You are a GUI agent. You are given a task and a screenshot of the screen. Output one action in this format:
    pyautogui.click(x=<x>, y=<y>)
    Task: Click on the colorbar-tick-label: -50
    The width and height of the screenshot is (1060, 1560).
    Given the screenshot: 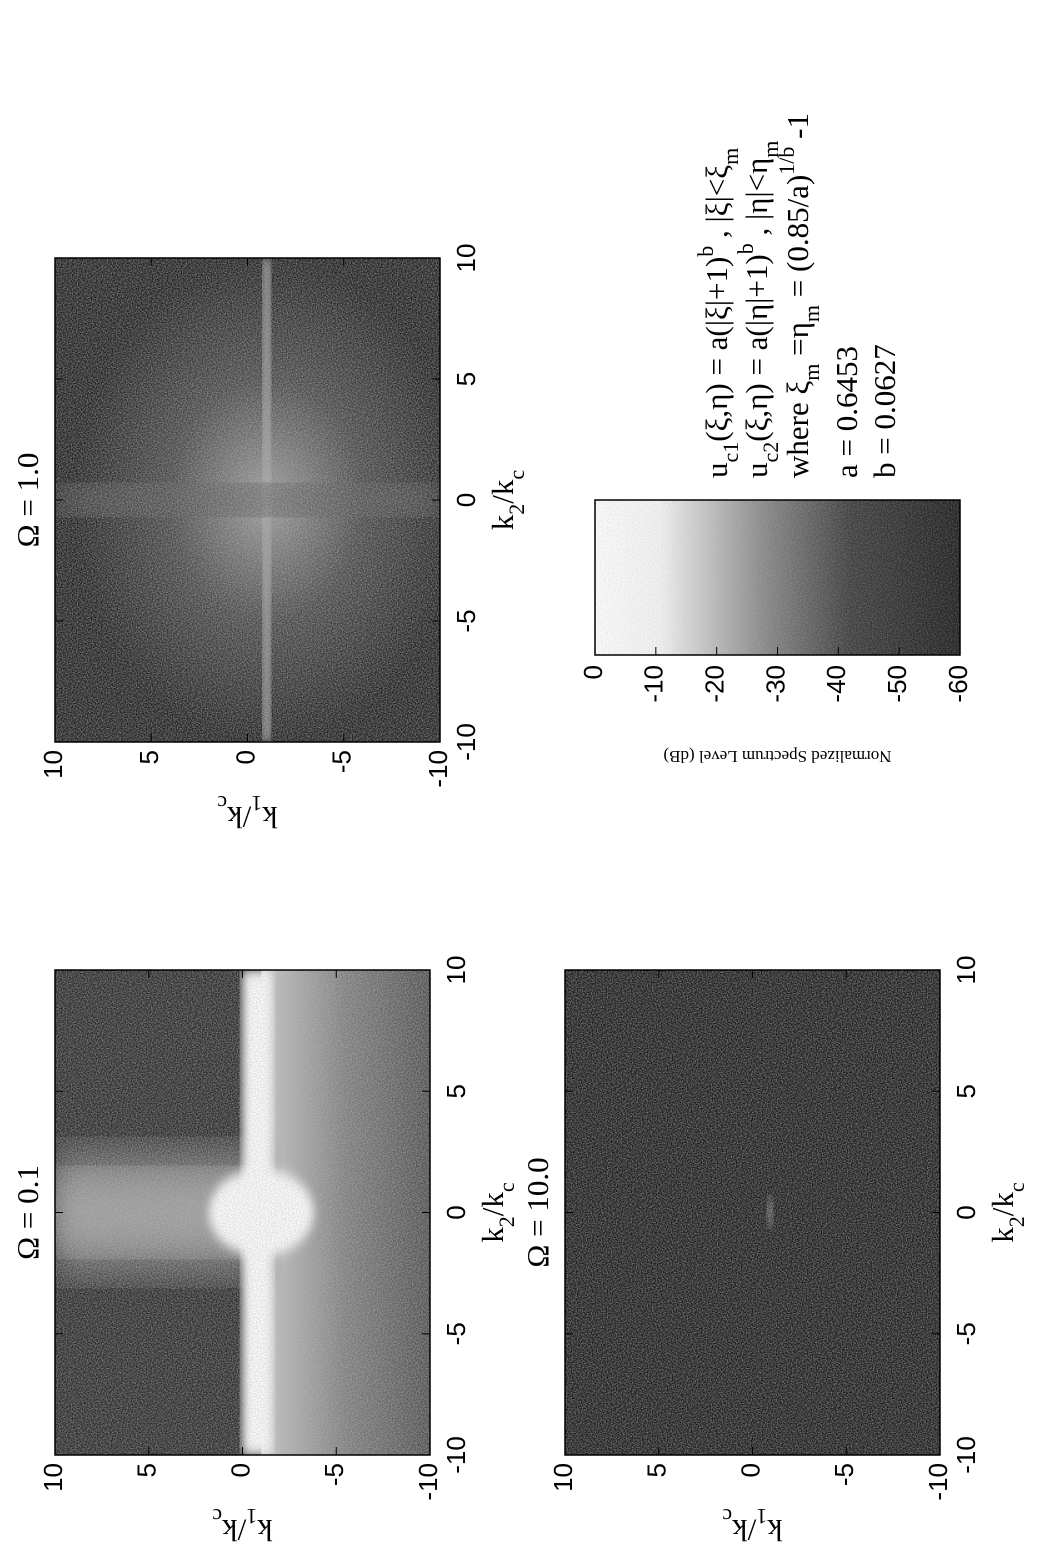 What is the action you would take?
    pyautogui.click(x=897, y=684)
    